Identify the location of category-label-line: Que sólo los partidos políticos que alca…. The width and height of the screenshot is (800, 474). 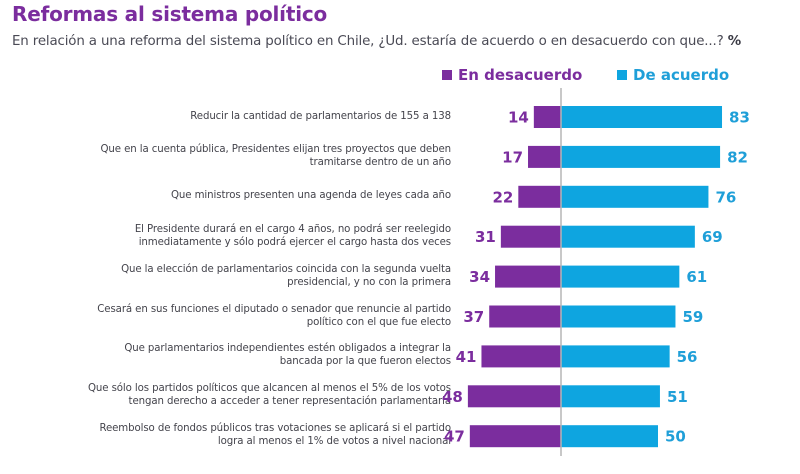
(269, 389).